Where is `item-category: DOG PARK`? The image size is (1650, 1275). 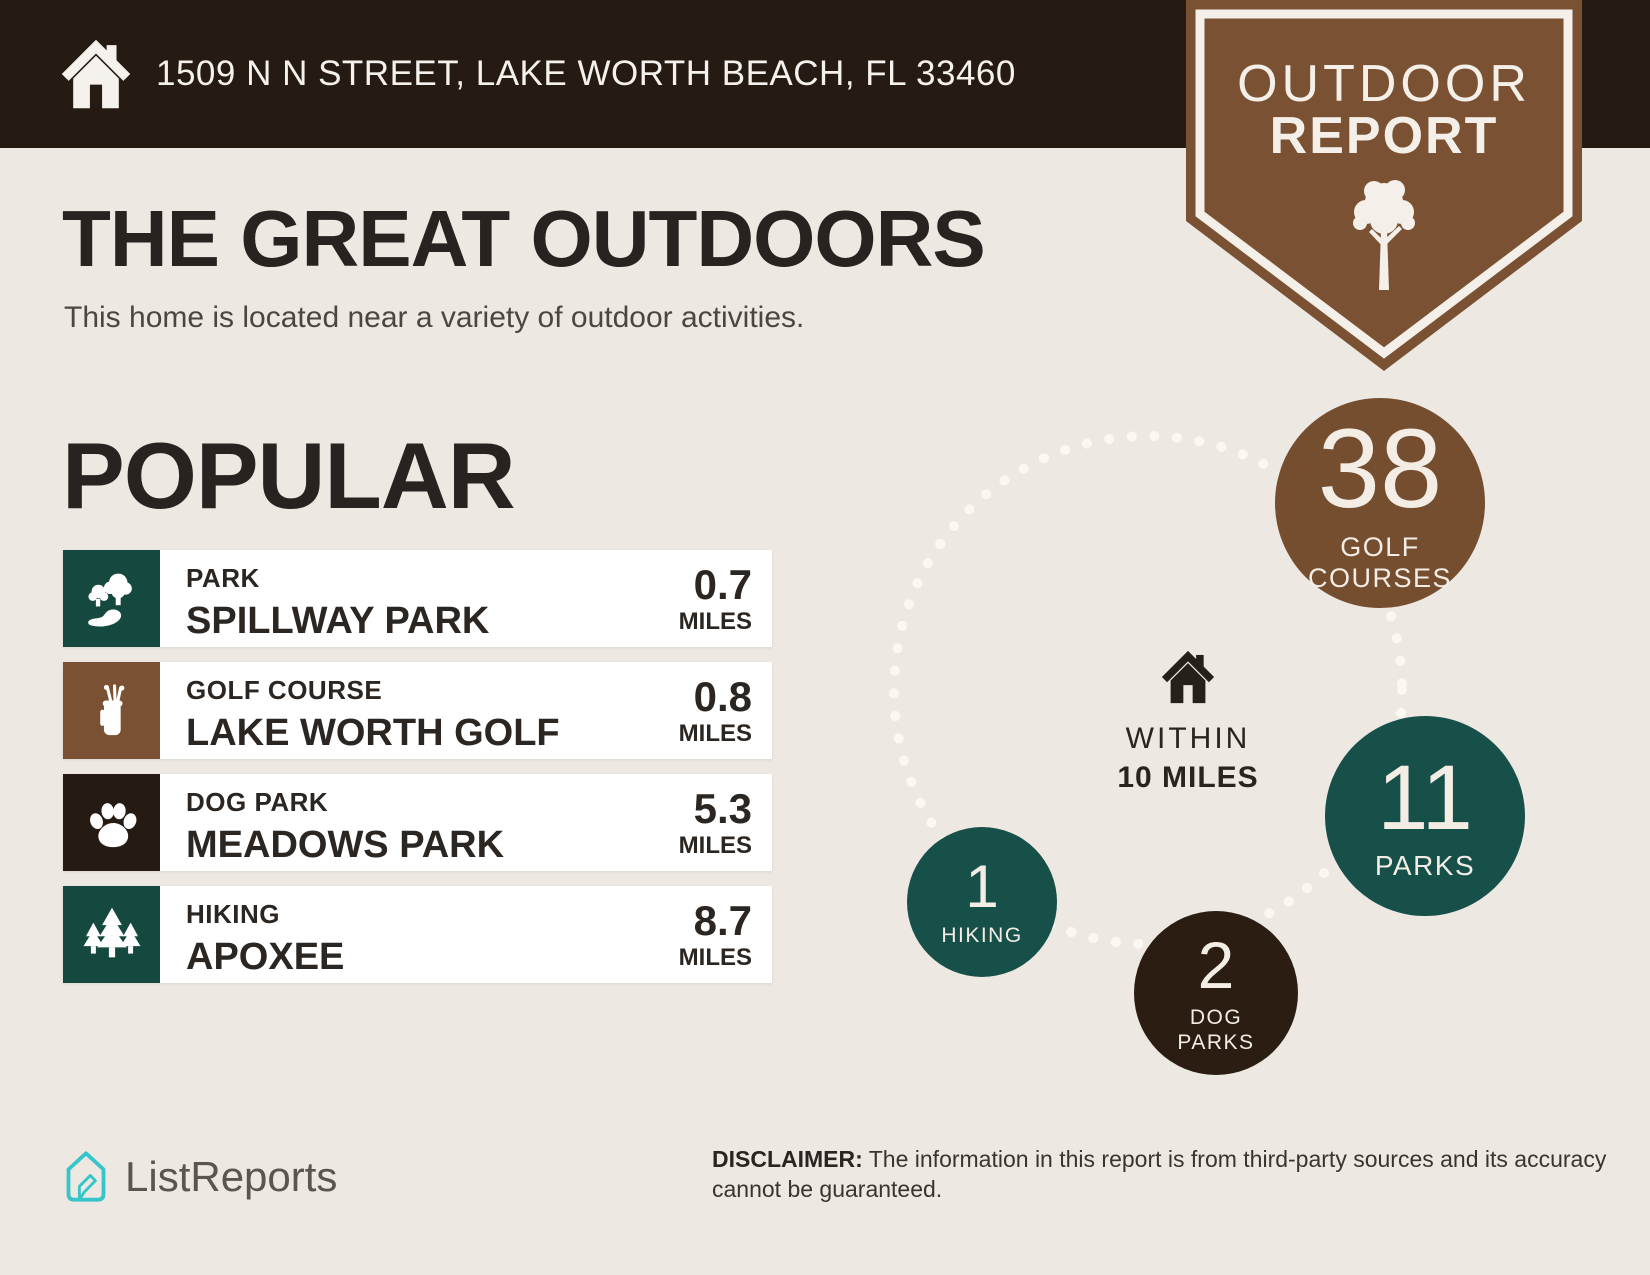 item-category: DOG PARK is located at coordinates (257, 802).